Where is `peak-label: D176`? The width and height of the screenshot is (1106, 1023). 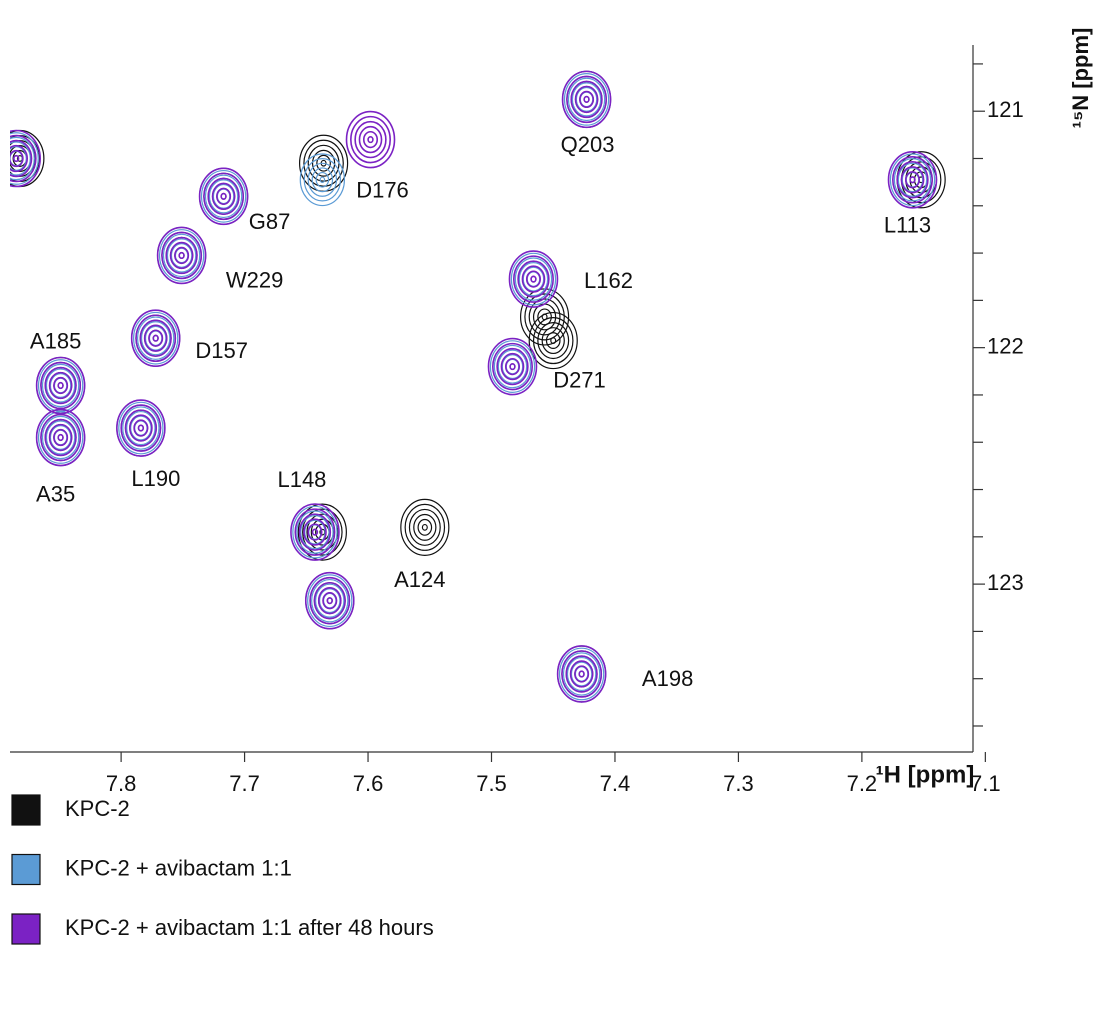 peak-label: D176 is located at coordinates (382, 189).